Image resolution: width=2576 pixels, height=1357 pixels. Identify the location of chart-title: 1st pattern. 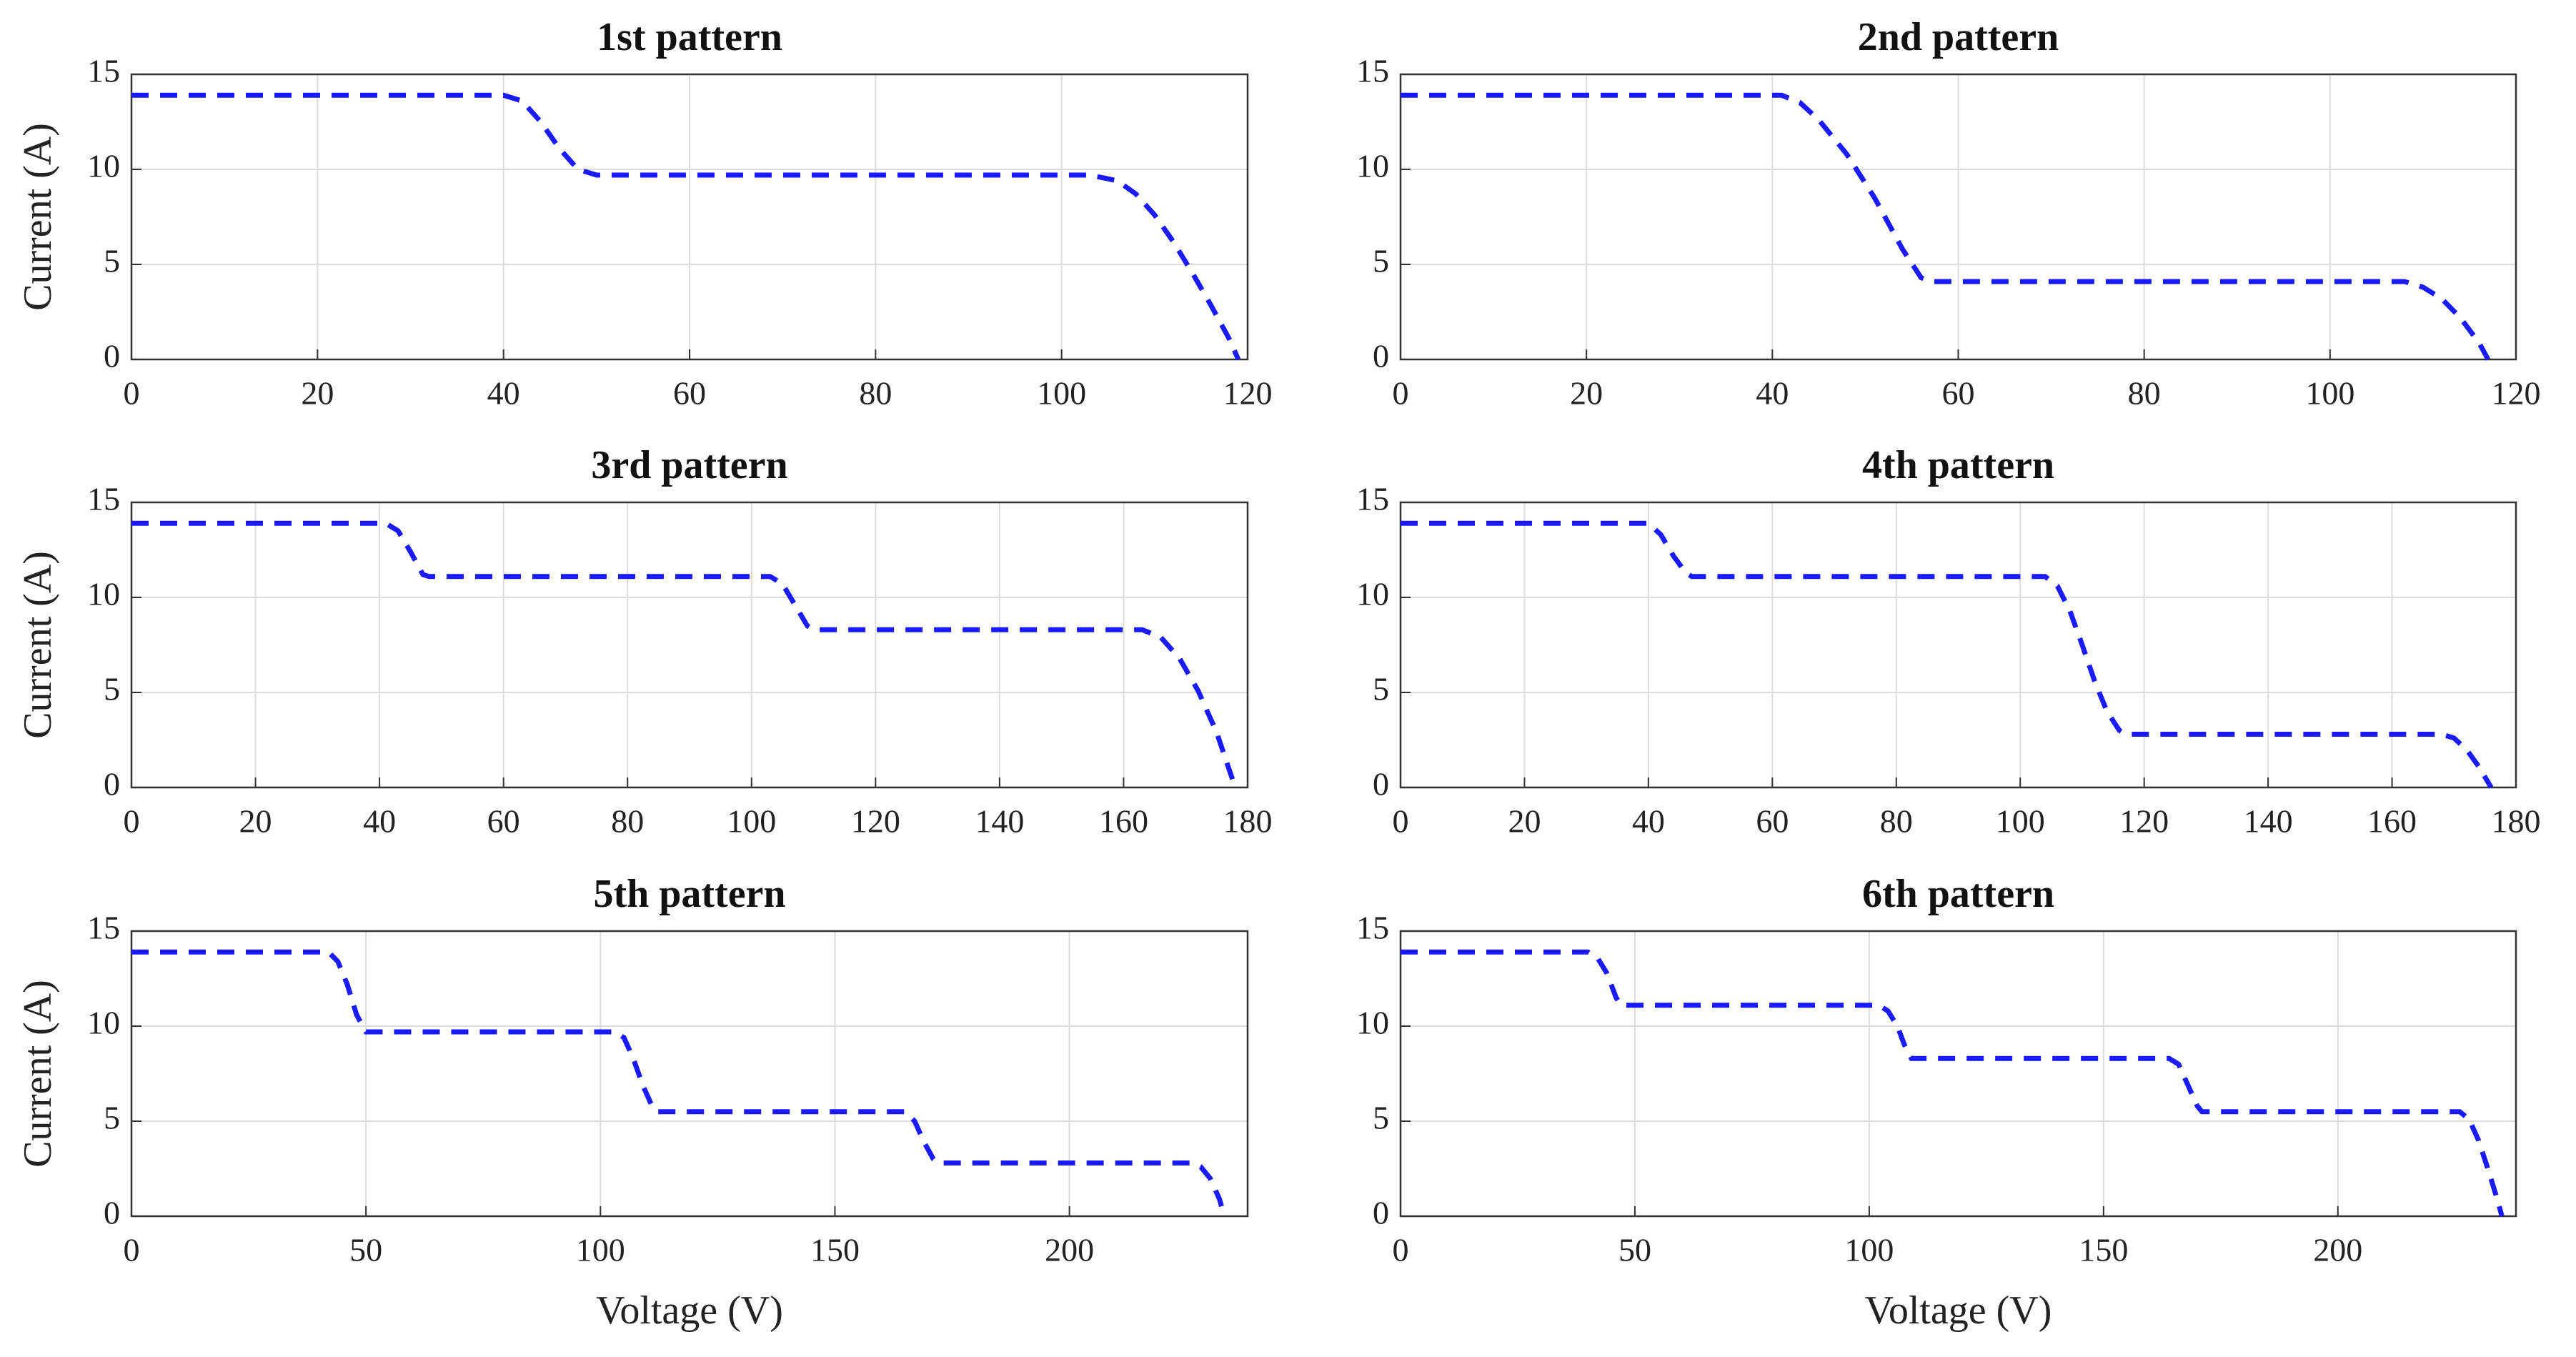
(689, 37).